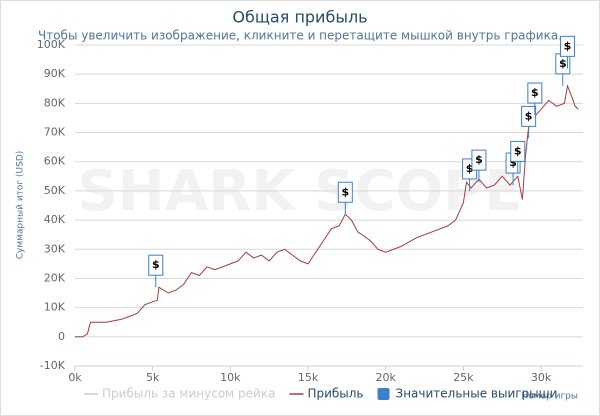  Describe the element at coordinates (75, 377) in the screenshot. I see `x-tick-label: 0k` at that location.